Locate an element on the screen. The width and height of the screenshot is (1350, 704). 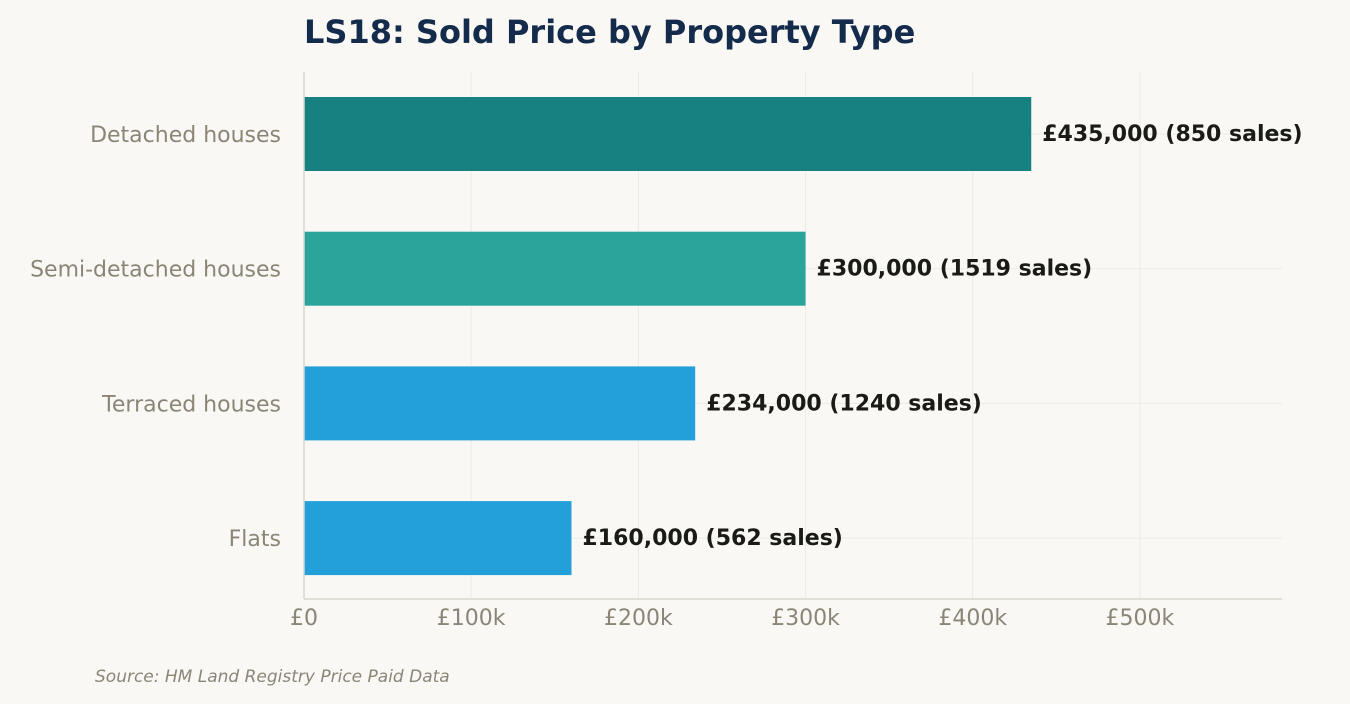
category-label: Detached houses is located at coordinates (185, 135).